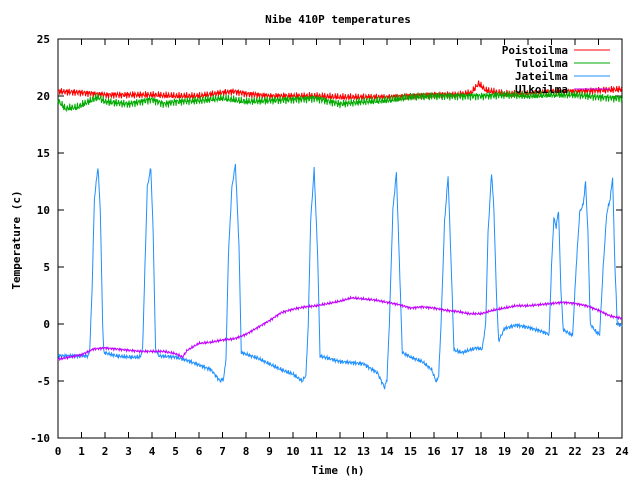 This screenshot has width=640, height=485. What do you see at coordinates (317, 451) in the screenshot?
I see `x-tick-label: 11` at bounding box center [317, 451].